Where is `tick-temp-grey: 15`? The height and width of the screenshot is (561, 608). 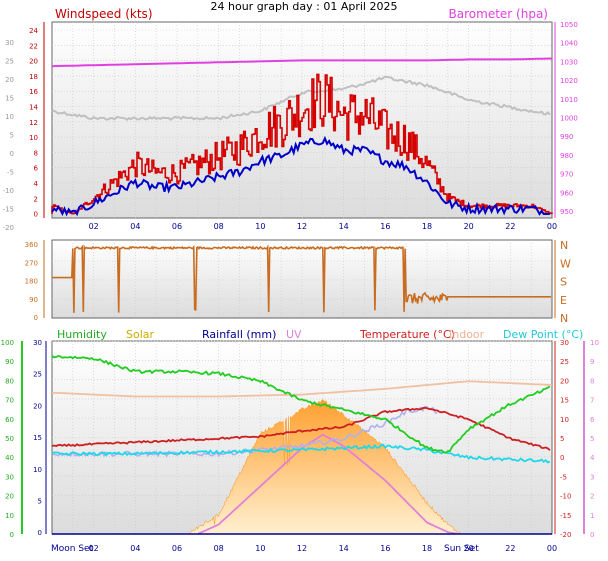 tick-temp-grey: 15 is located at coordinates (9, 99).